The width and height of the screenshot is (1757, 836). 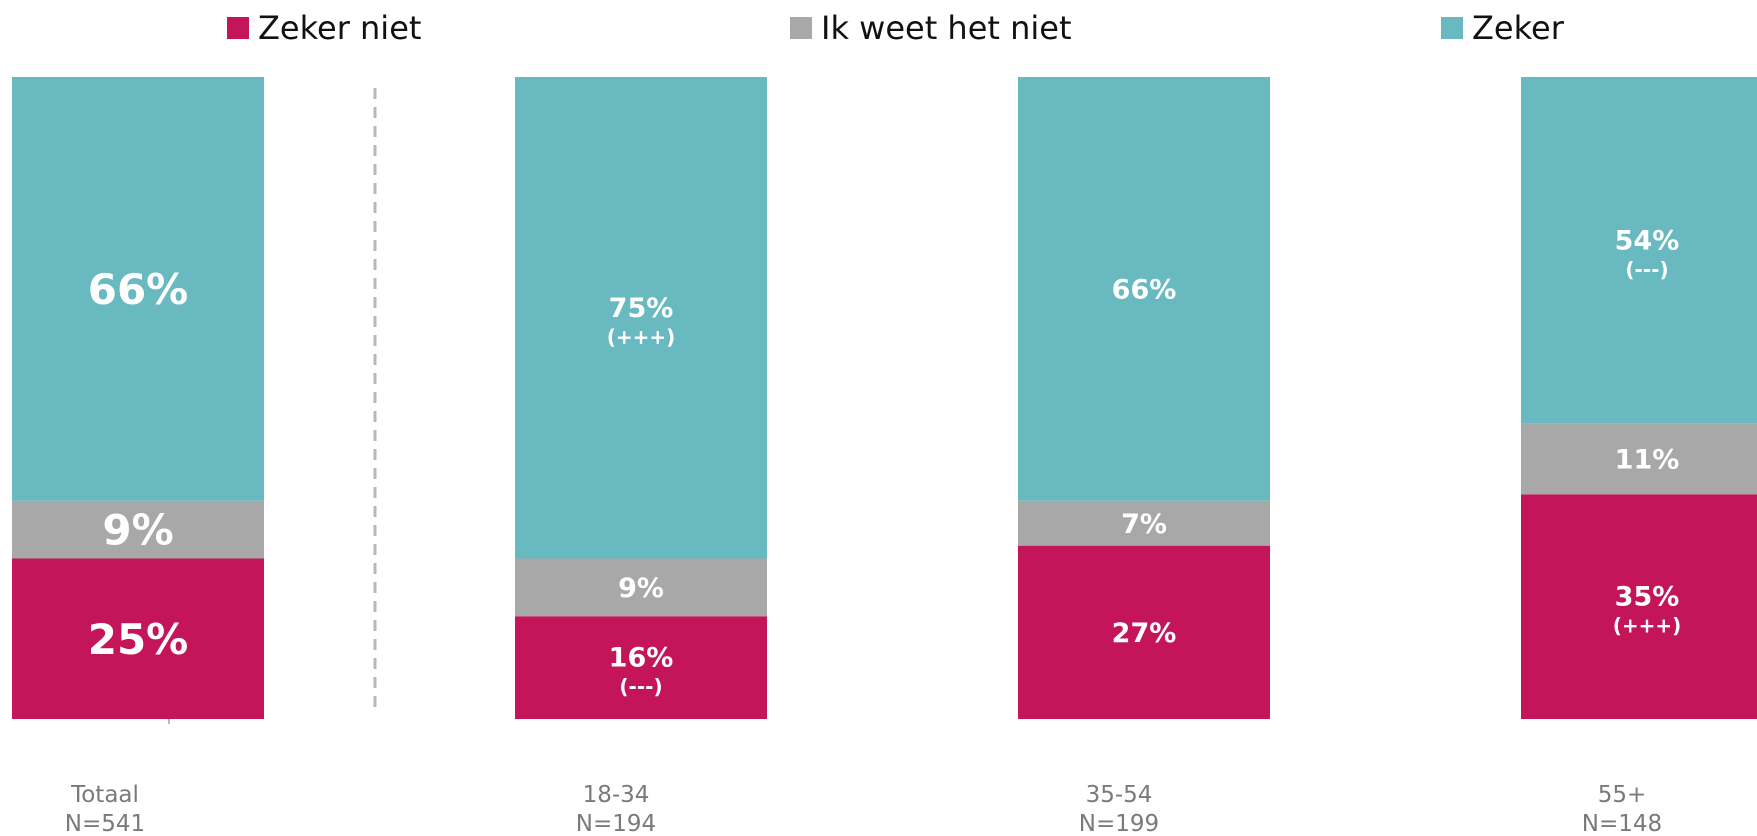 What do you see at coordinates (1119, 795) in the screenshot?
I see `category-label-2: 35-54` at bounding box center [1119, 795].